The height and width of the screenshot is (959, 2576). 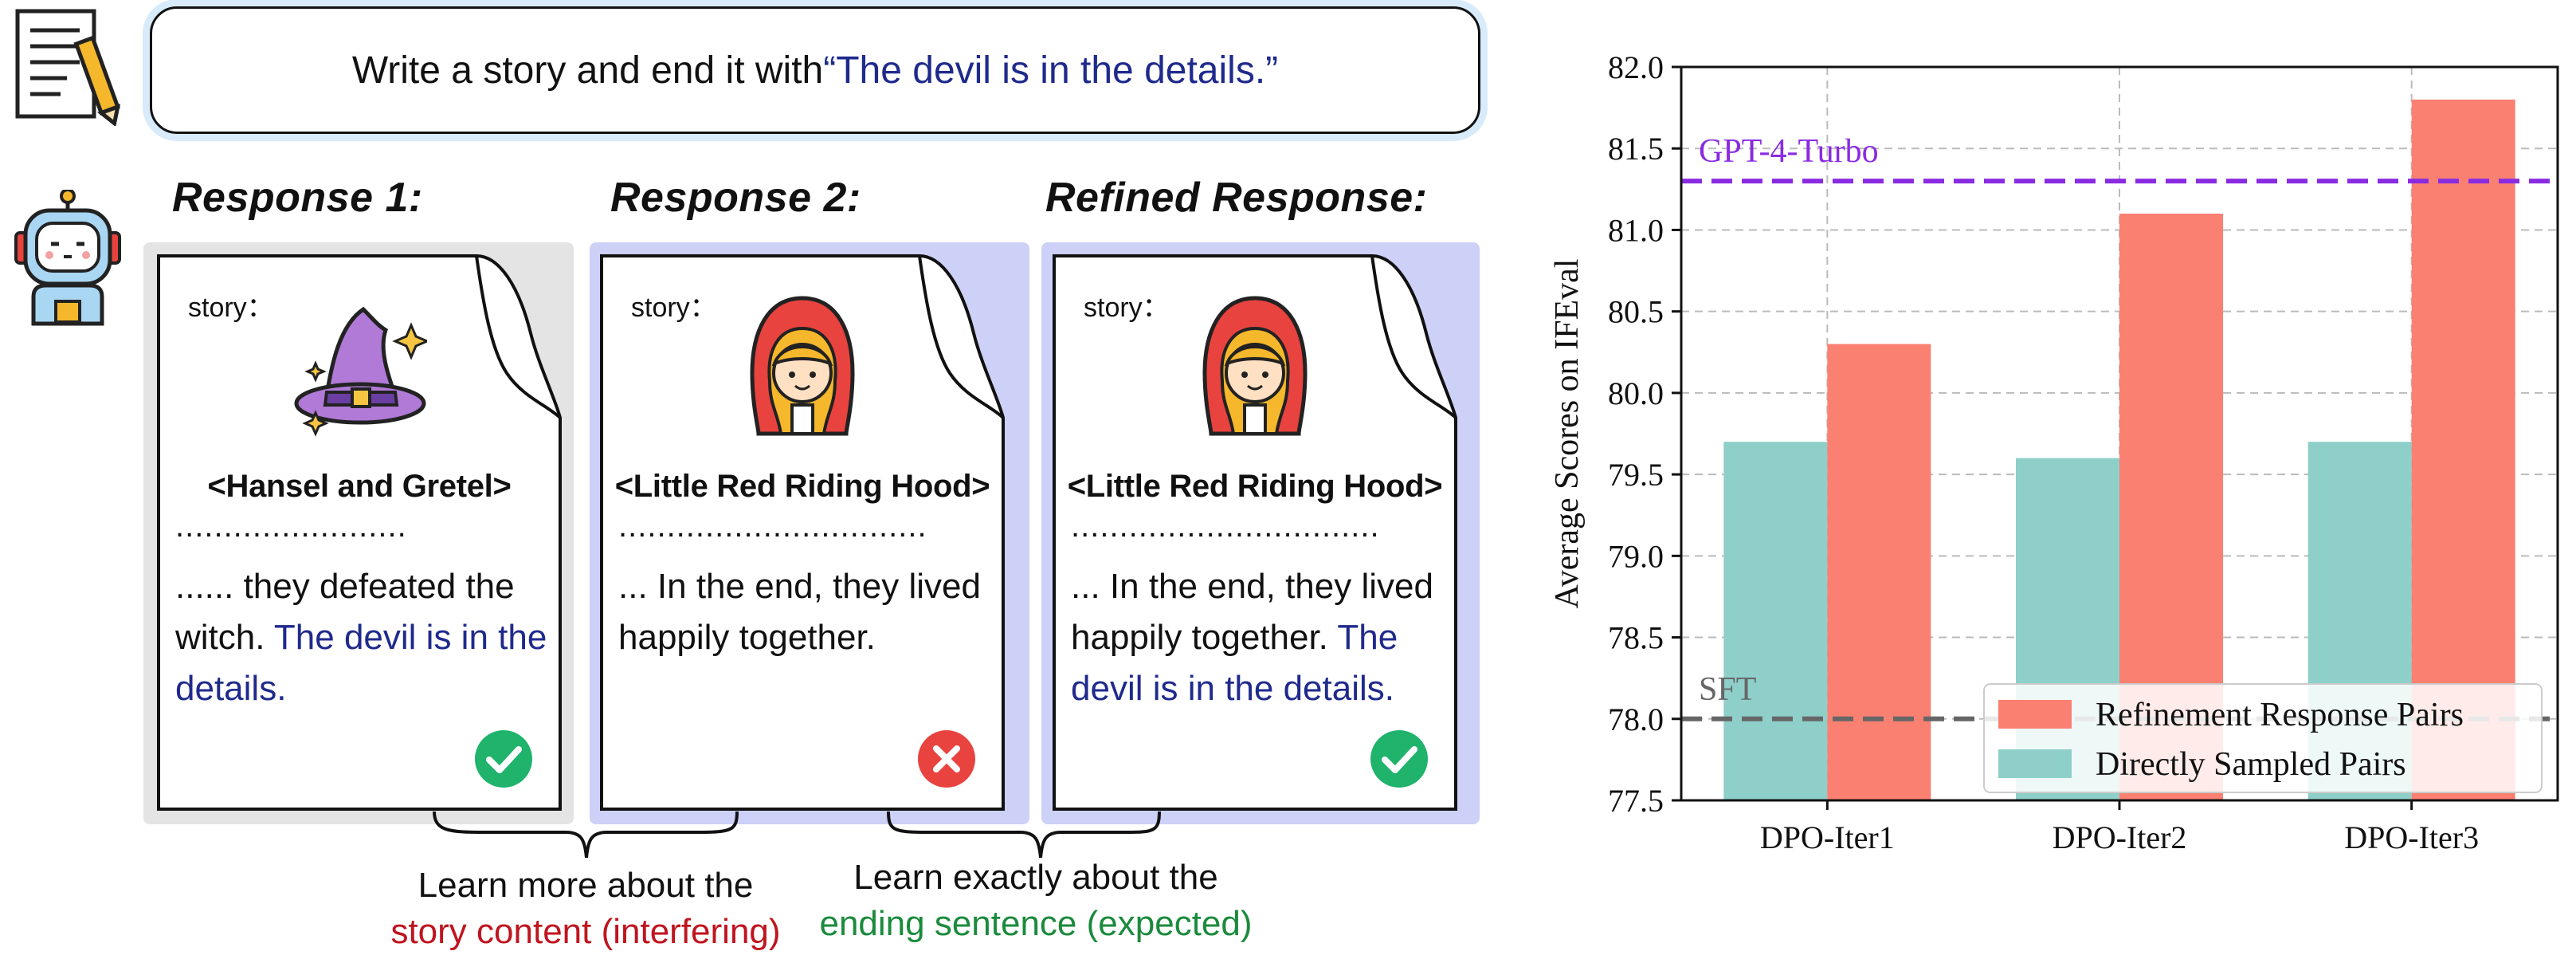 What do you see at coordinates (1636, 149) in the screenshot?
I see `y-tick-label: 81.5` at bounding box center [1636, 149].